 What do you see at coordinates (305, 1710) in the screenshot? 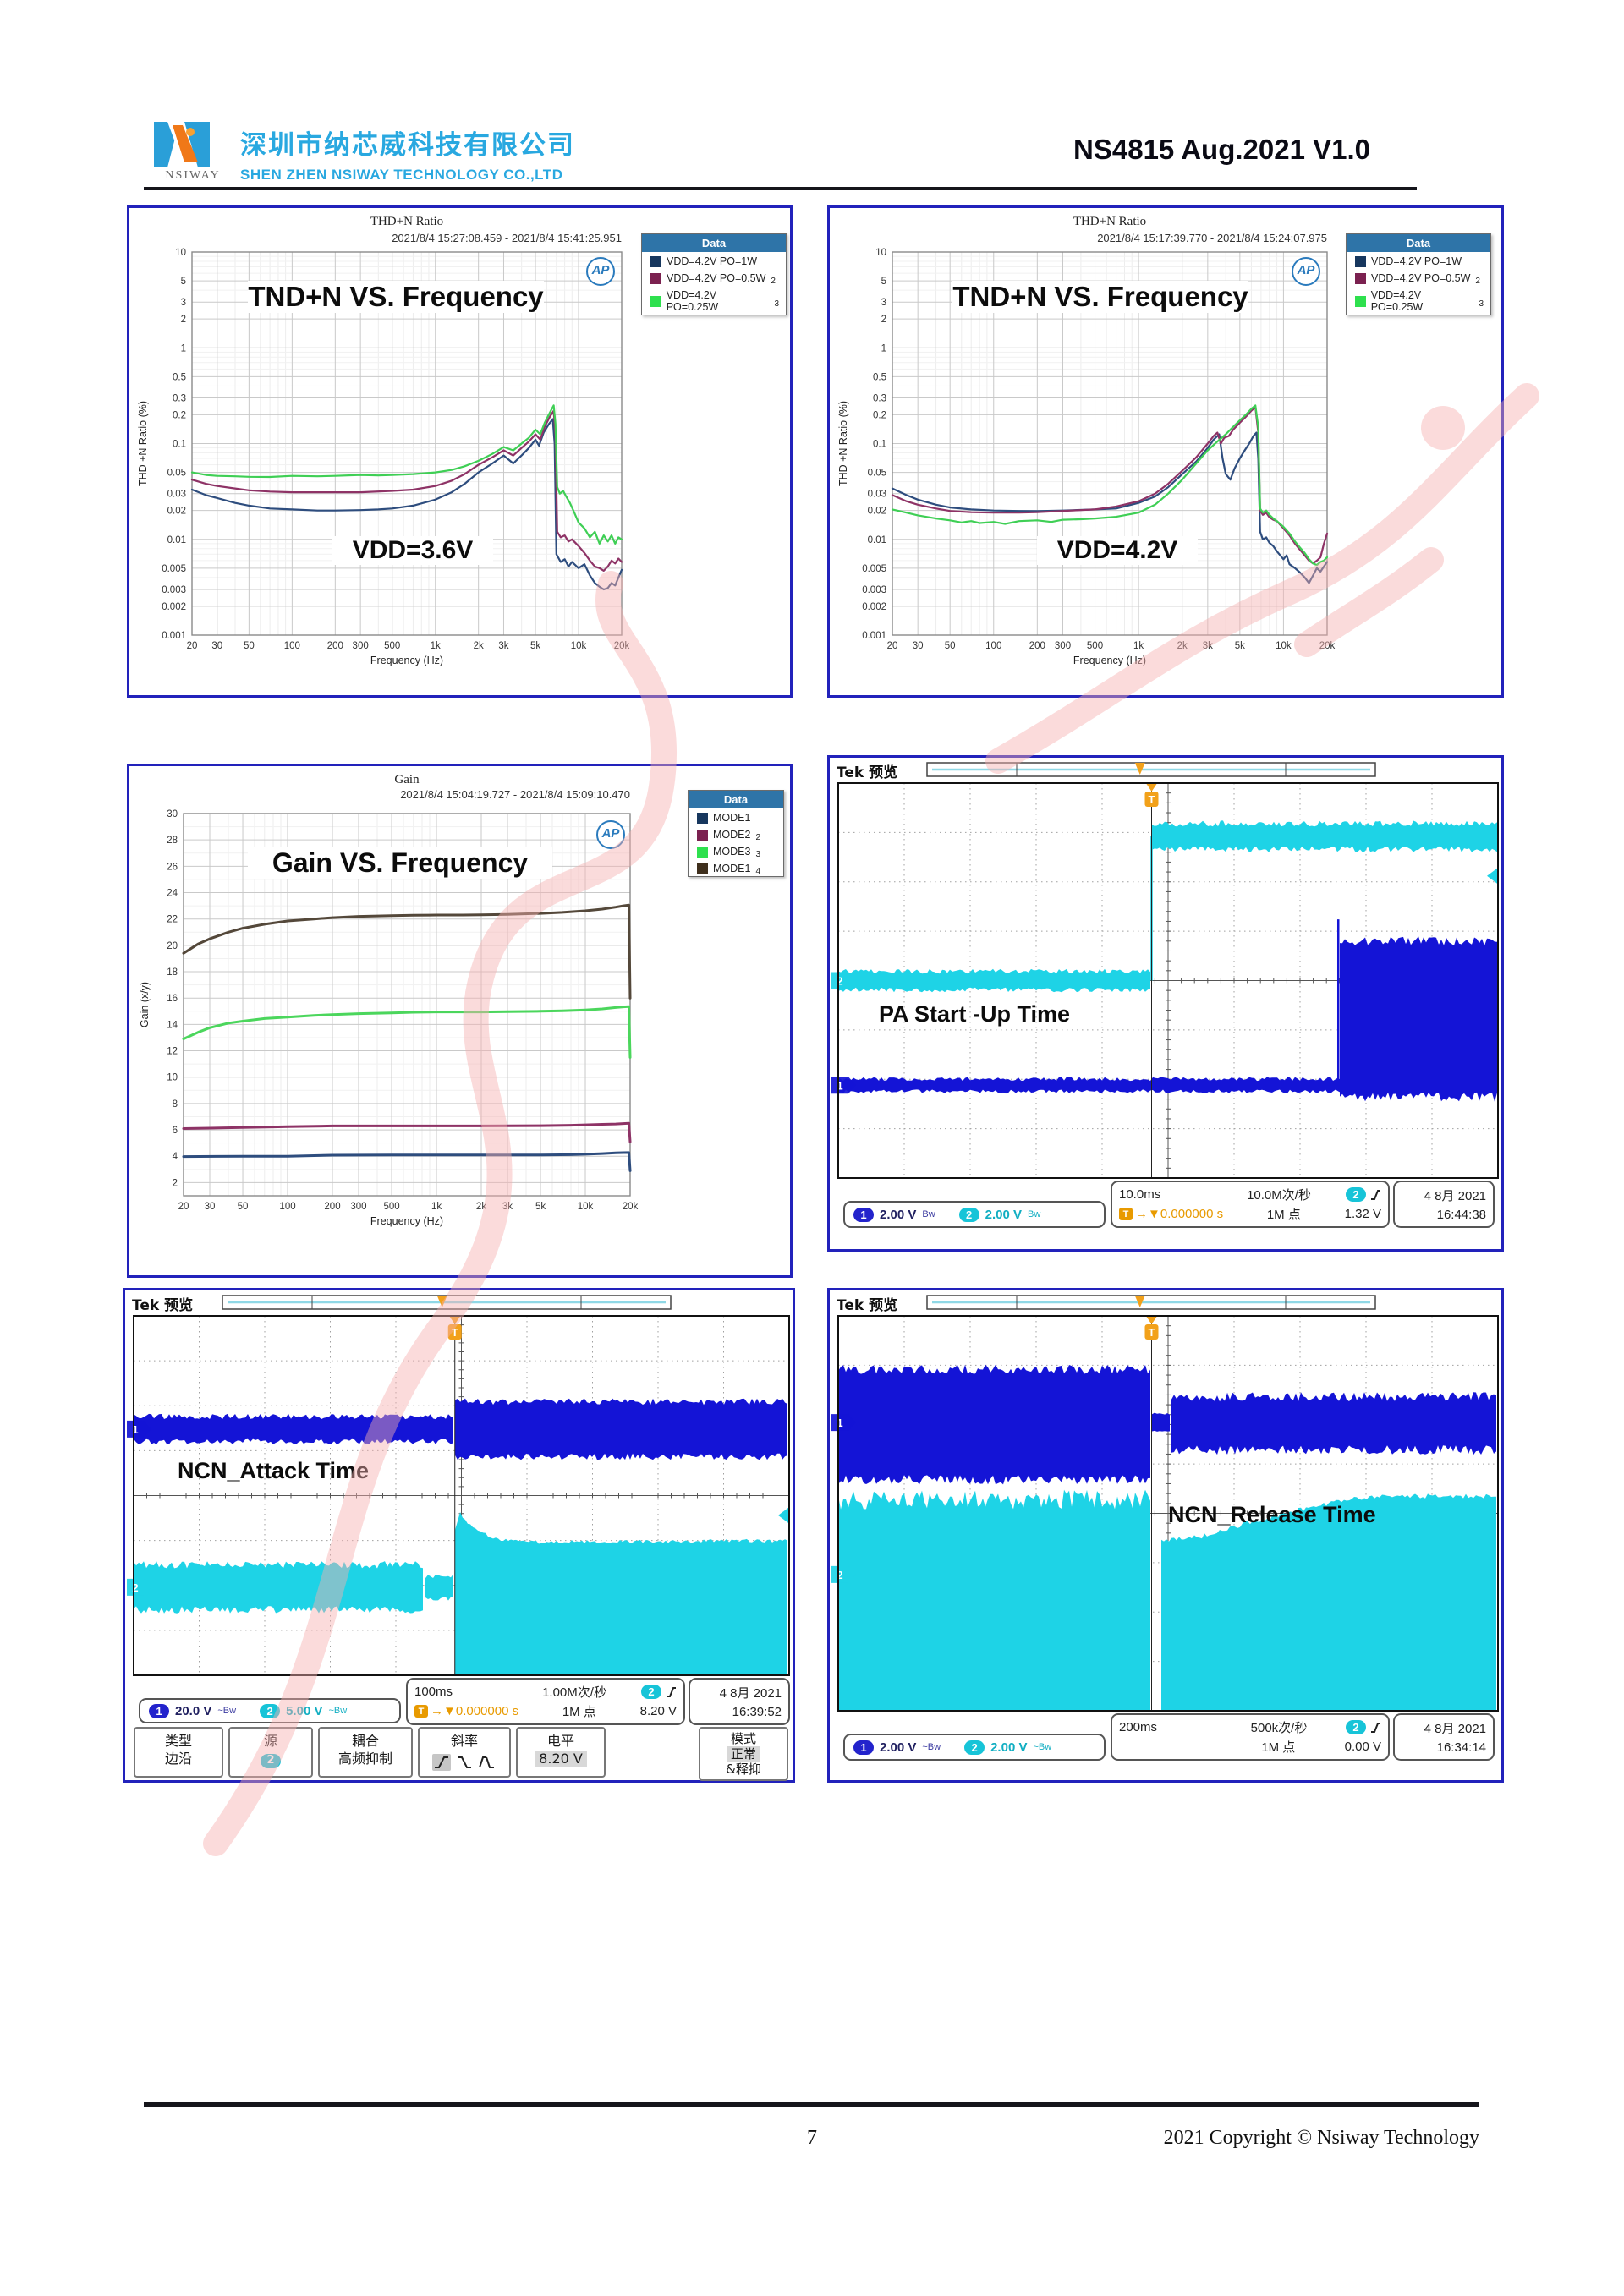
I see `ch2-scale: 5.00 V` at bounding box center [305, 1710].